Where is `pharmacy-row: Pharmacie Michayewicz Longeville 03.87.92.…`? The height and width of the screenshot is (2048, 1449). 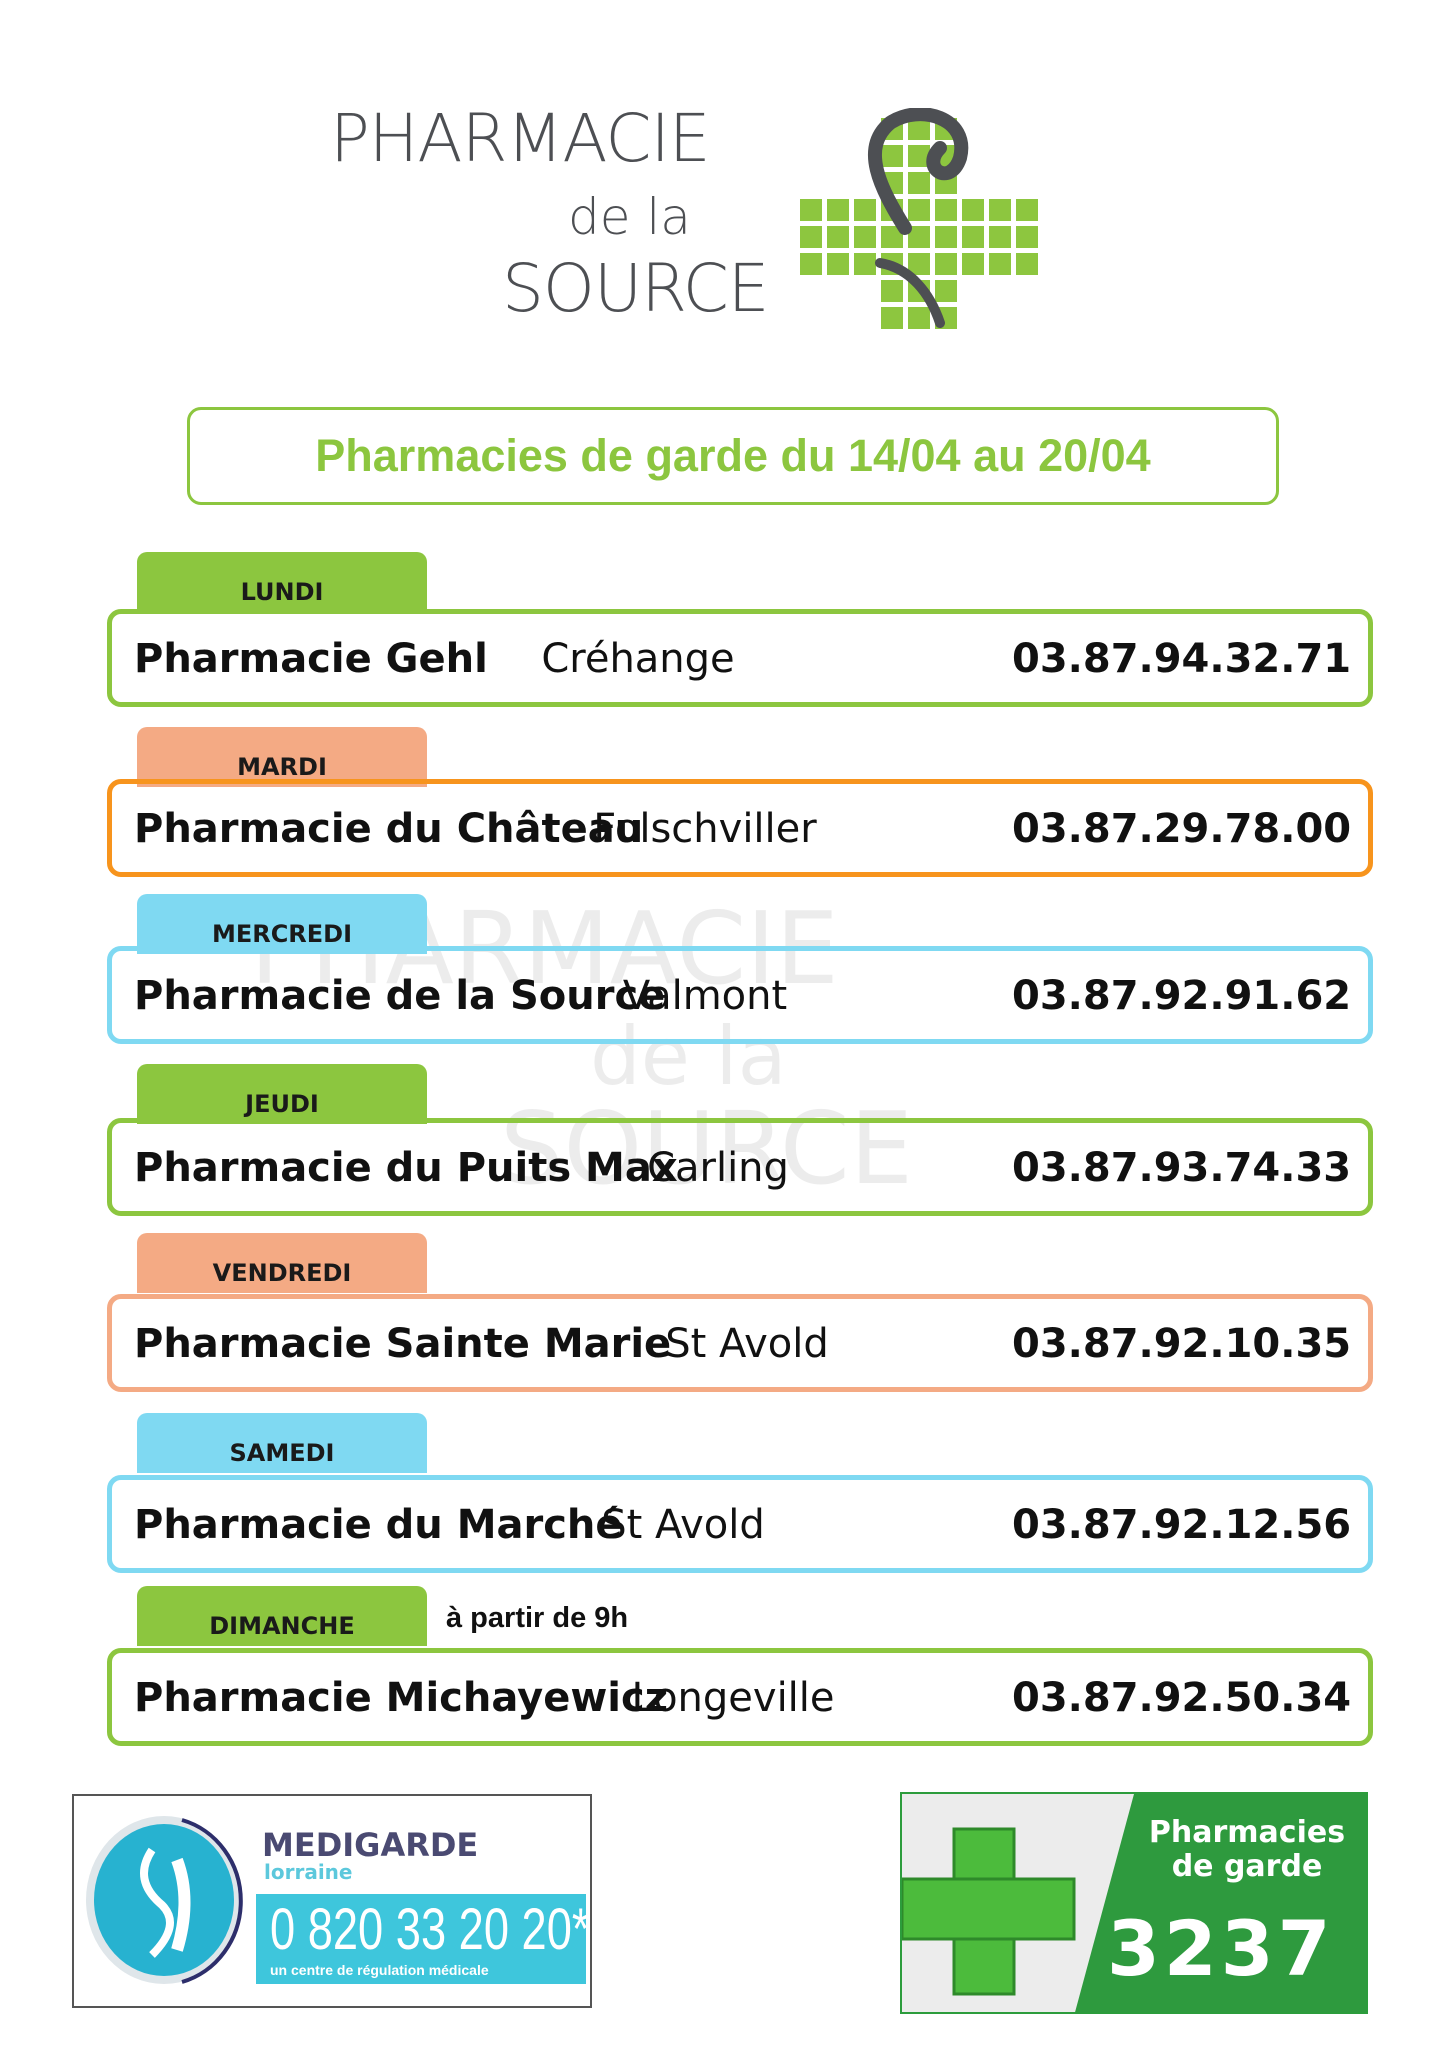 pharmacy-row: Pharmacie Michayewicz Longeville 03.87.92.… is located at coordinates (740, 1697).